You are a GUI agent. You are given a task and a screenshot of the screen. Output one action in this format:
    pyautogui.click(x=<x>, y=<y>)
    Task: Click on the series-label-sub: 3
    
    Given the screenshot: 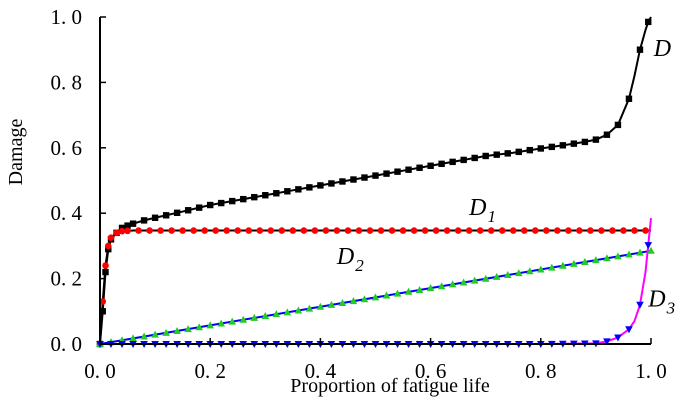 What is the action you would take?
    pyautogui.click(x=671, y=307)
    